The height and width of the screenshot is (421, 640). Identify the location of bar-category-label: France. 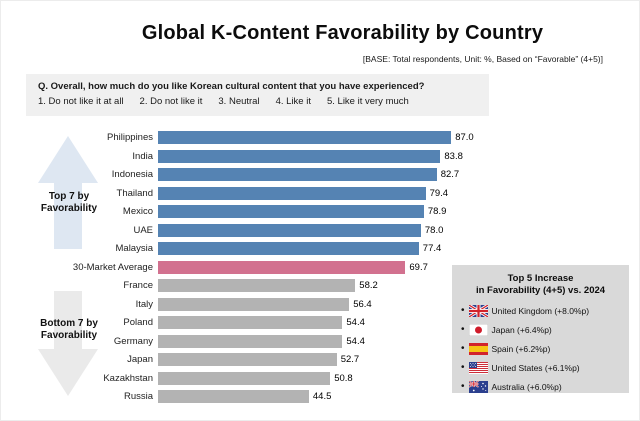
(138, 285).